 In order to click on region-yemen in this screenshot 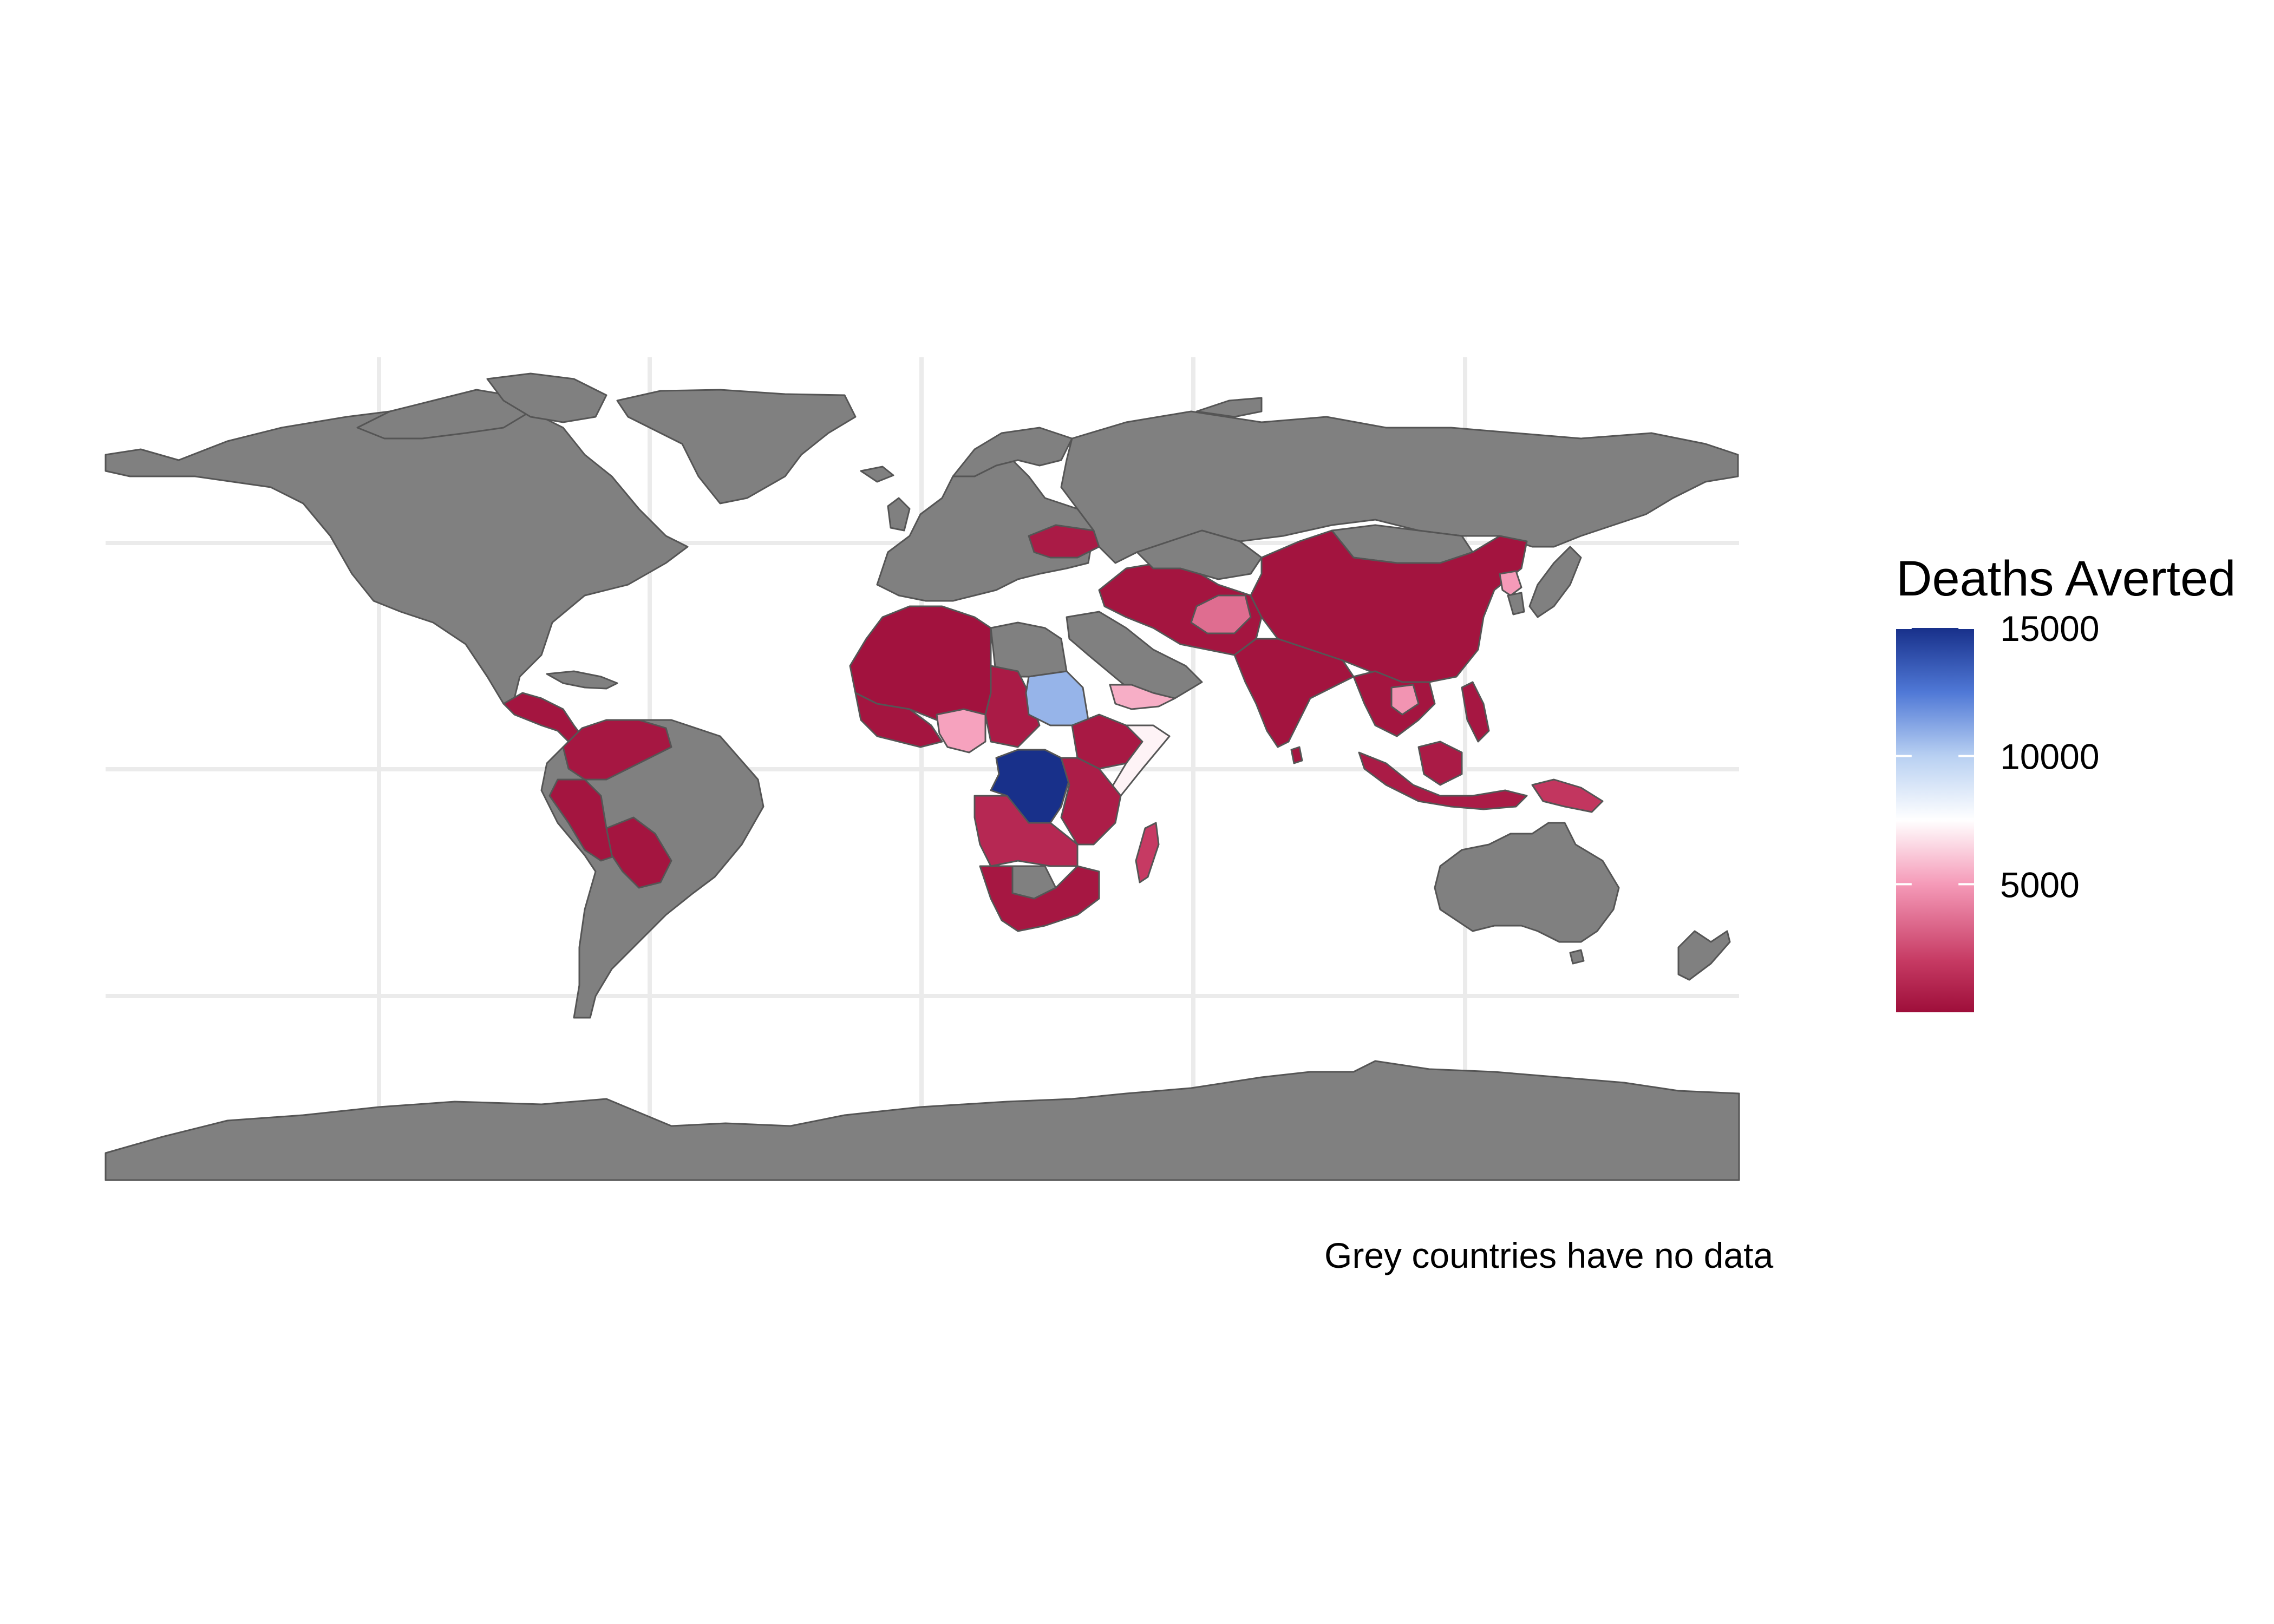, I will do `click(1142, 697)`.